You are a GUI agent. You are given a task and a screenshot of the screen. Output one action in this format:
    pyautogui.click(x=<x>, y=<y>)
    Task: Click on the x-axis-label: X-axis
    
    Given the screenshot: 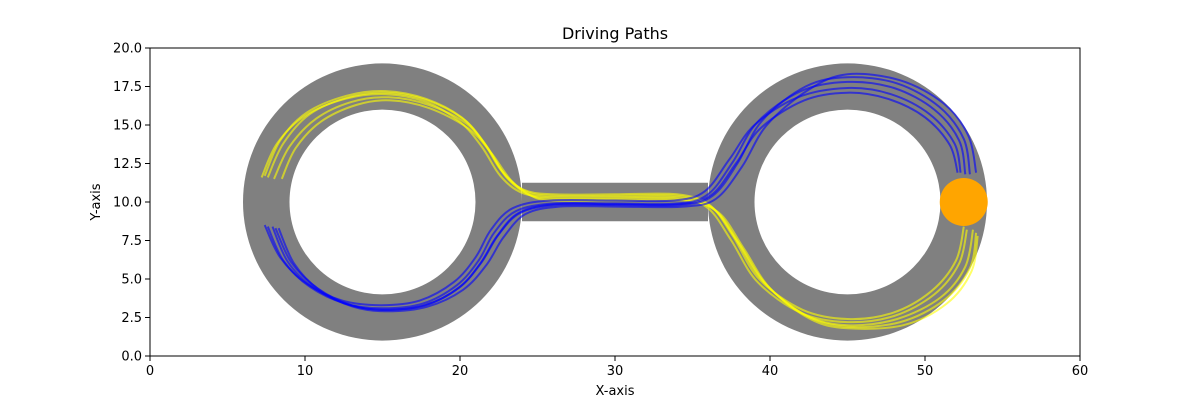 What is the action you would take?
    pyautogui.click(x=615, y=391)
    